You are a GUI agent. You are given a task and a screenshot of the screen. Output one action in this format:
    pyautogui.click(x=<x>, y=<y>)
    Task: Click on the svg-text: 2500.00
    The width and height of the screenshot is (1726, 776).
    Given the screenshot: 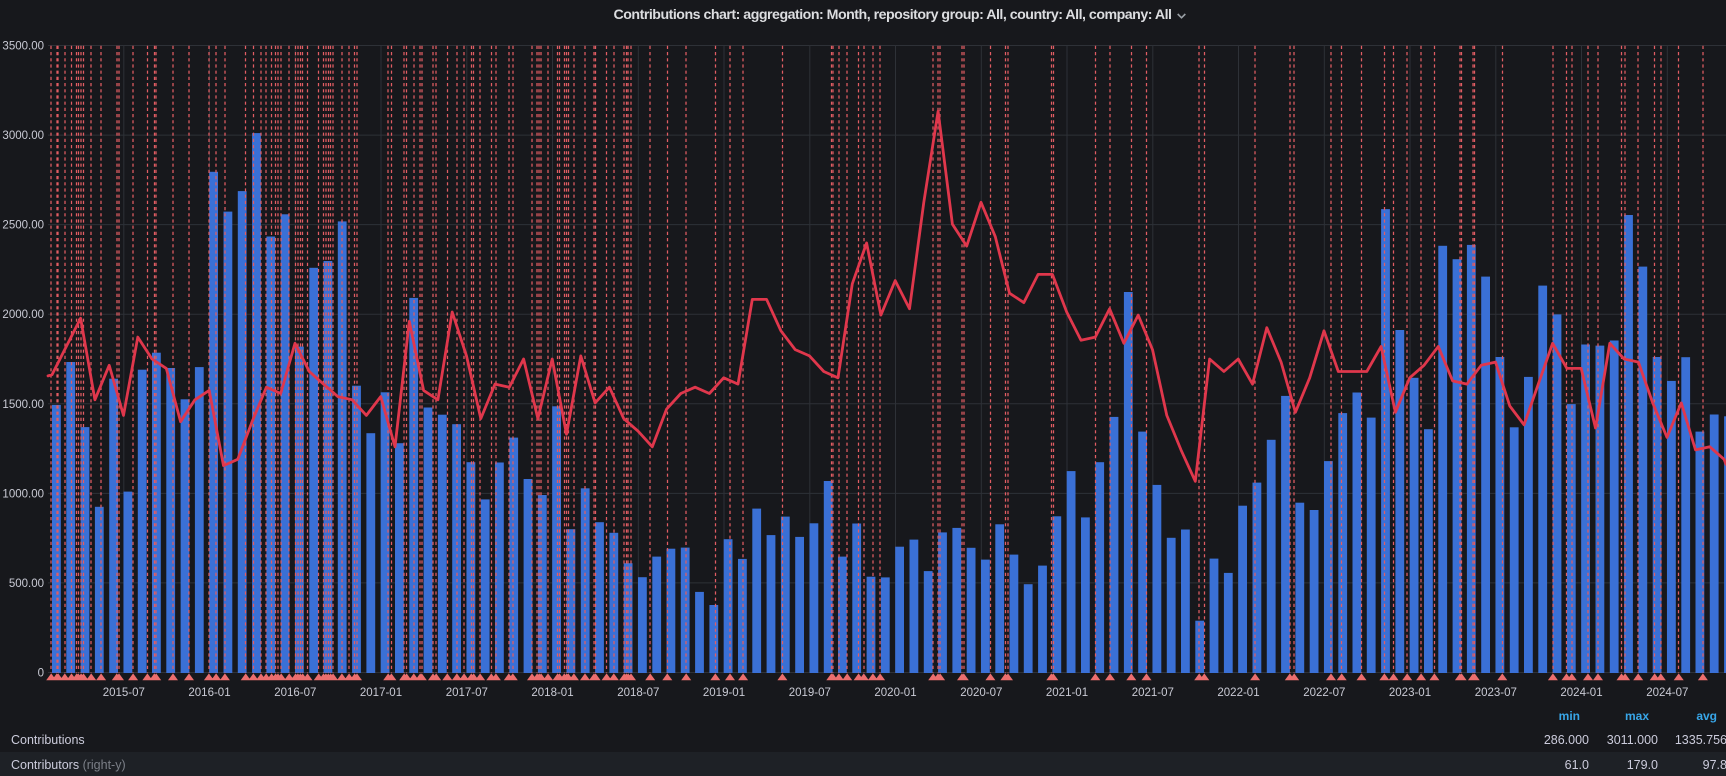 What is the action you would take?
    pyautogui.click(x=23, y=226)
    